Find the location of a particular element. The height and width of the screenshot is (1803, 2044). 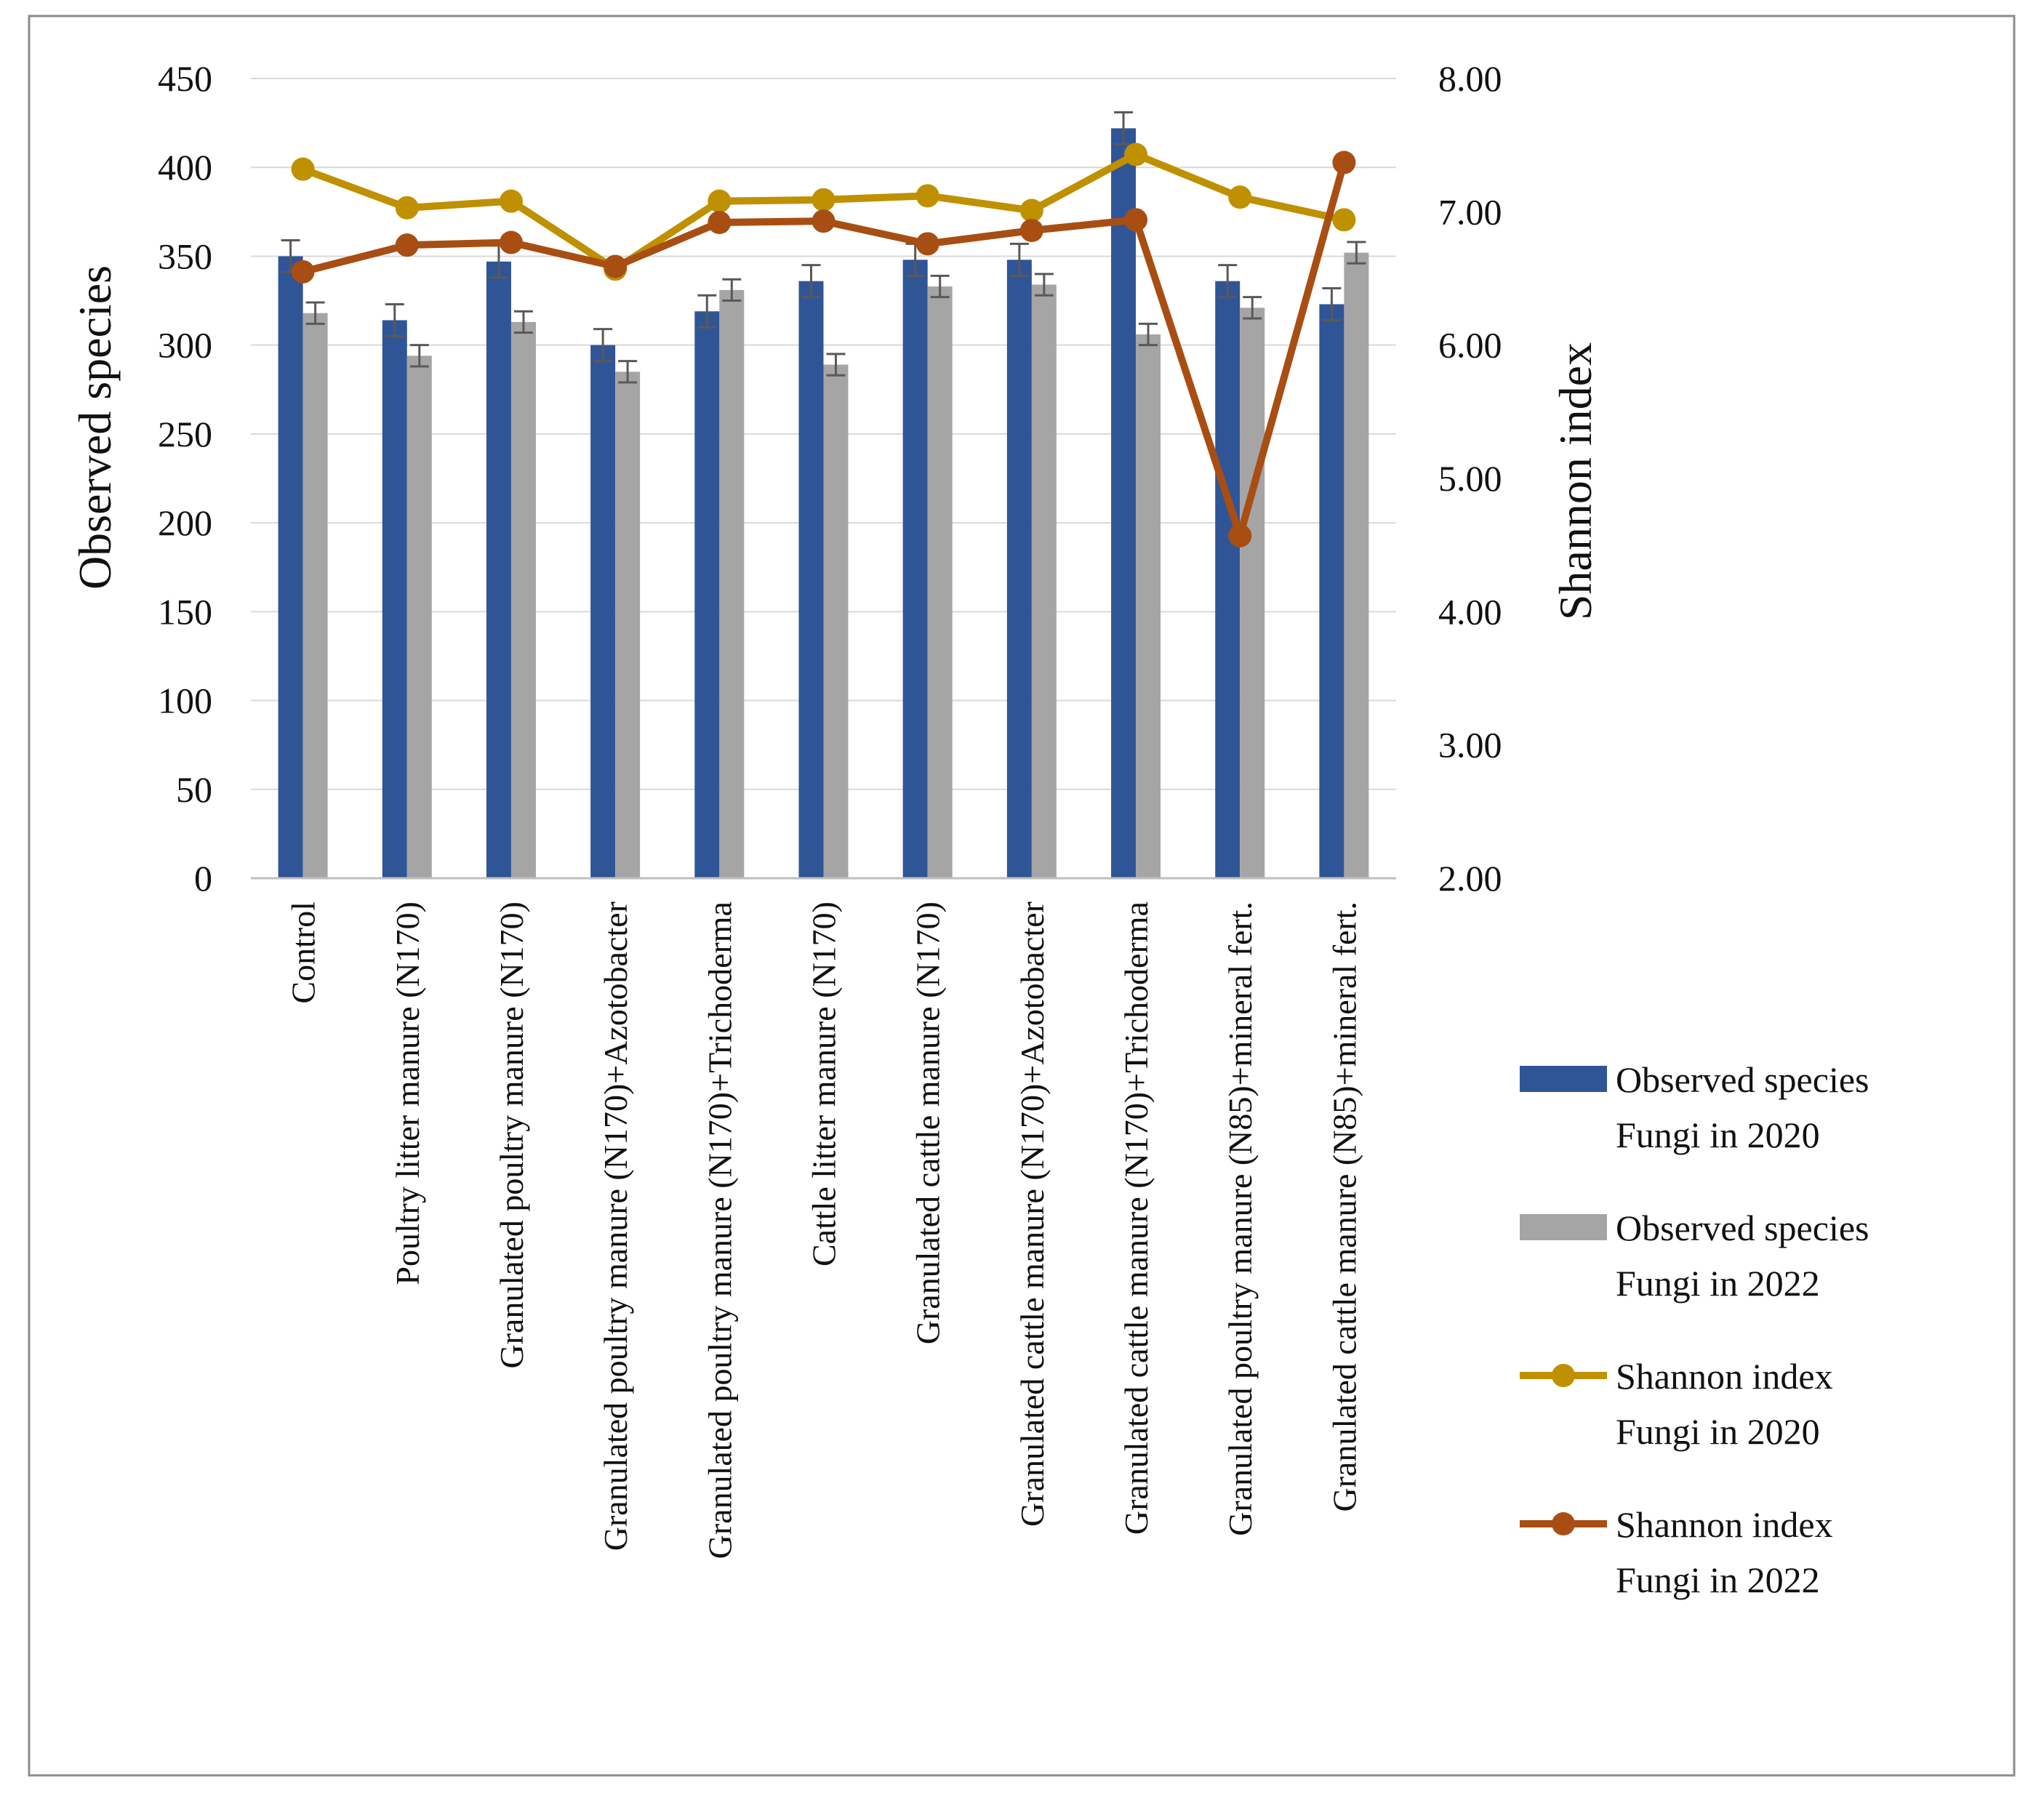

x-tick-label: Poultry litter manure (N170) is located at coordinates (408, 1094).